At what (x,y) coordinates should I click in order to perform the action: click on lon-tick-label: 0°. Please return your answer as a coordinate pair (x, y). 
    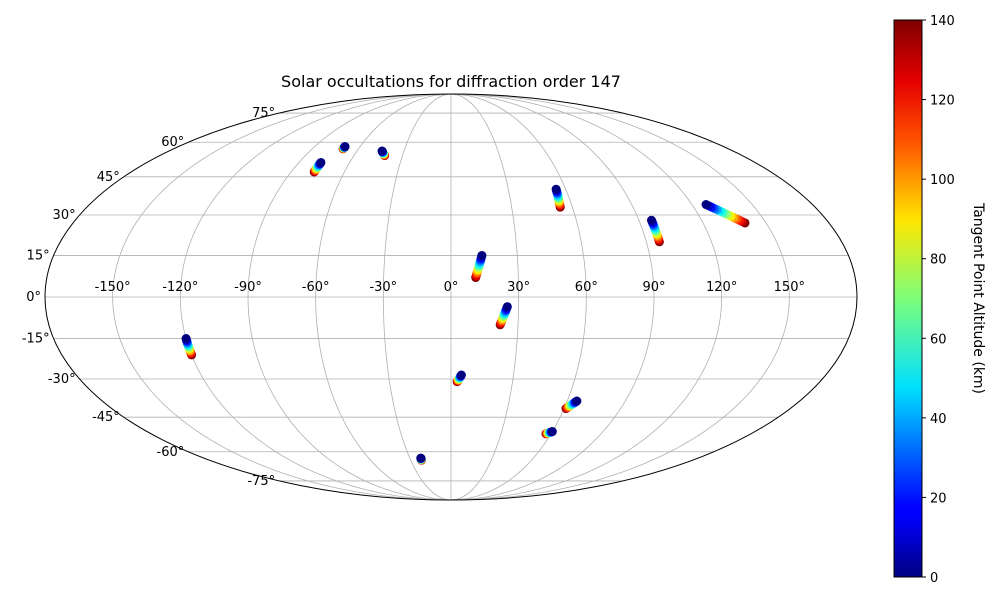
    Looking at the image, I should click on (451, 287).